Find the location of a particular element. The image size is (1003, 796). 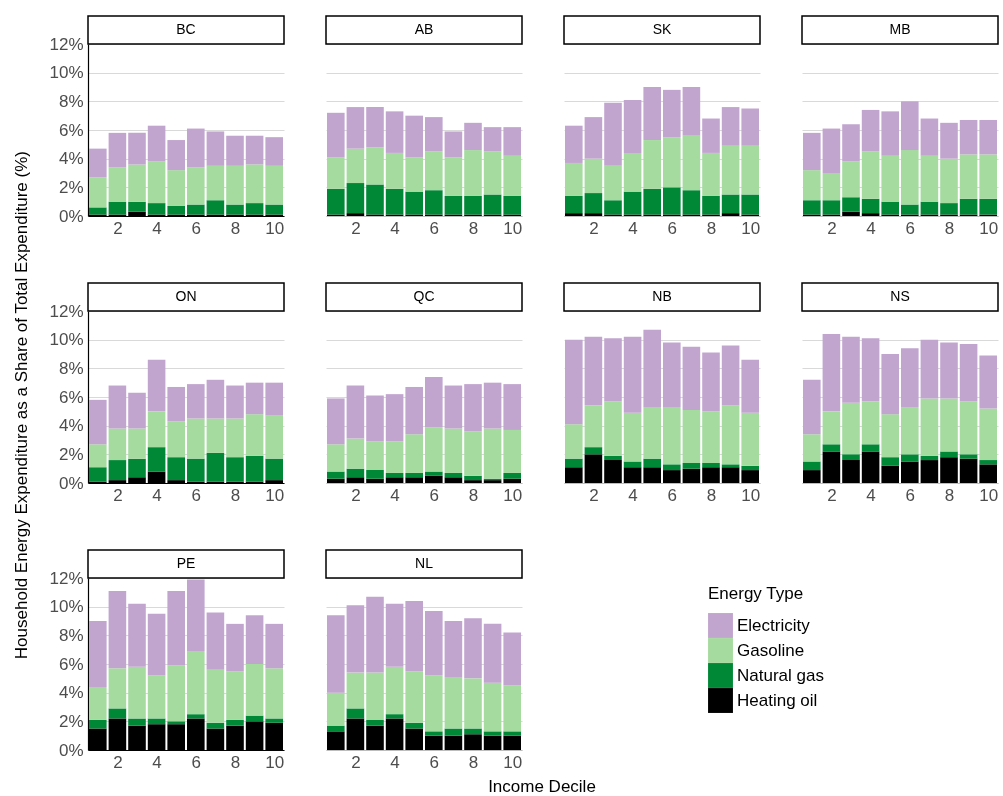

legend-label: Electricity is located at coordinates (774, 625).